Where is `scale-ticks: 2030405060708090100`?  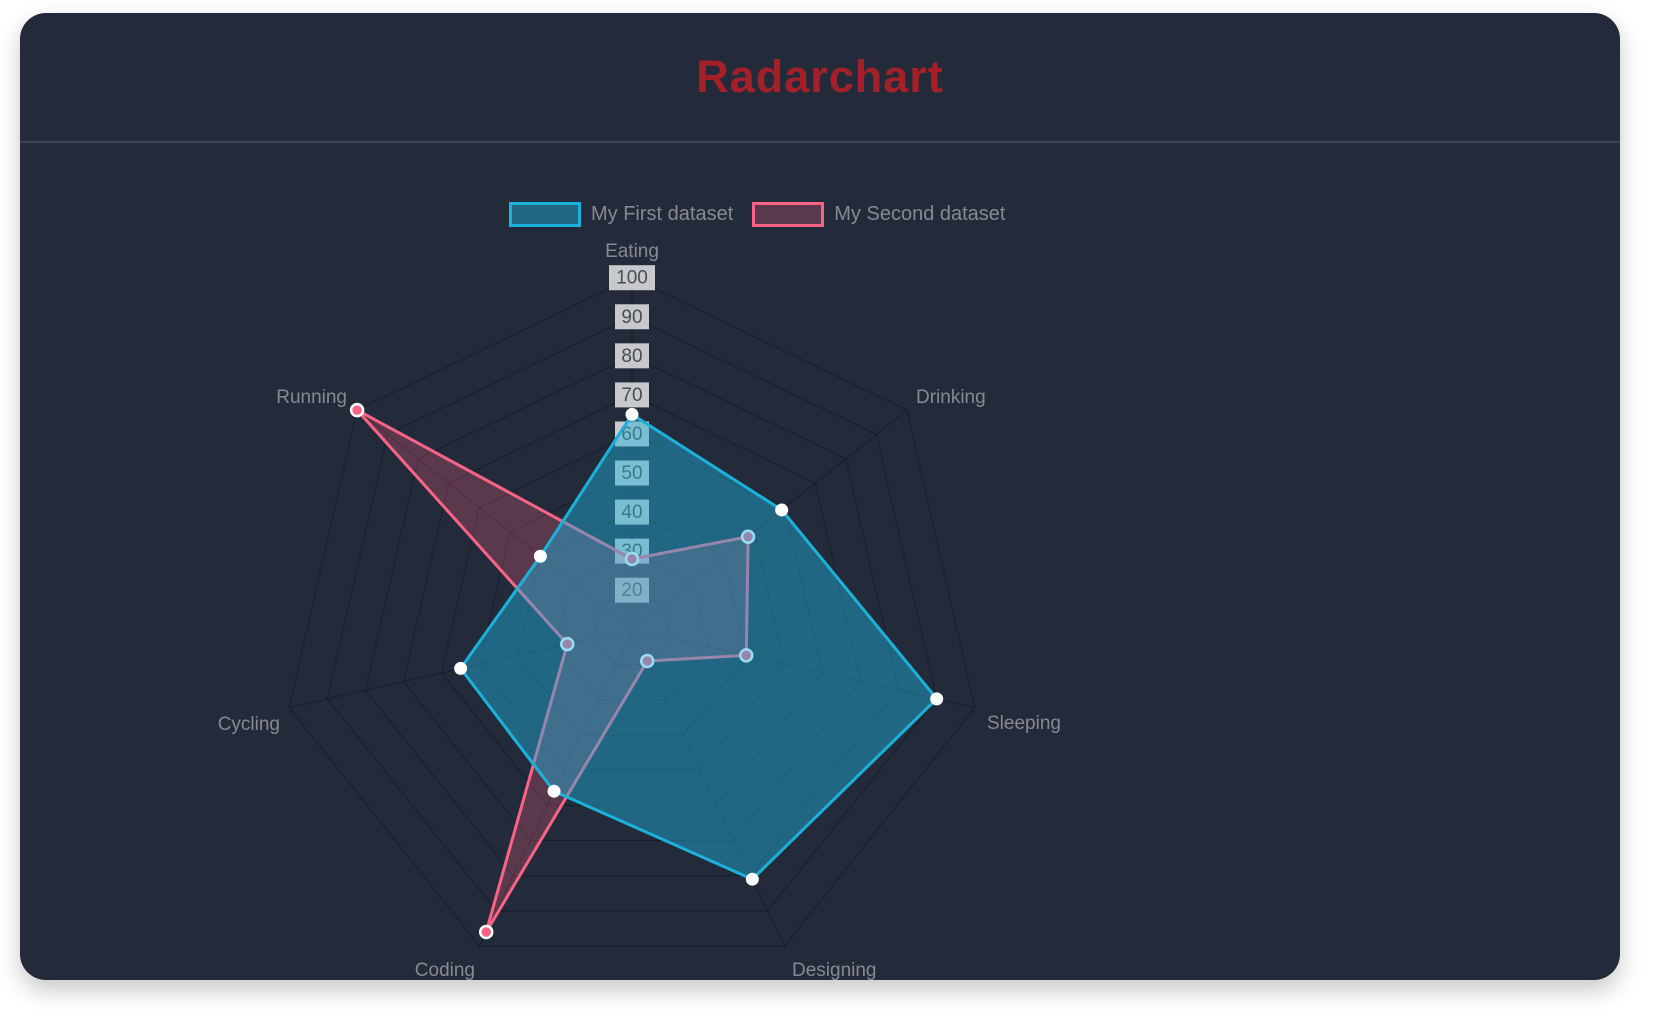
scale-ticks: 2030405060708090100 is located at coordinates (632, 434).